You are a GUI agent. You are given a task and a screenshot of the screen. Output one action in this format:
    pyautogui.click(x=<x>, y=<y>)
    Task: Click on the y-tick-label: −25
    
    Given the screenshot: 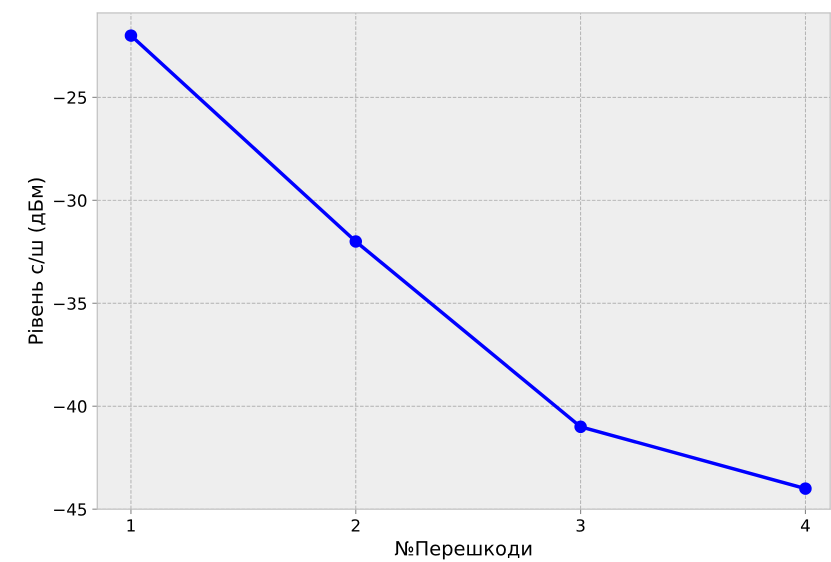 What is the action you would take?
    pyautogui.click(x=70, y=97)
    